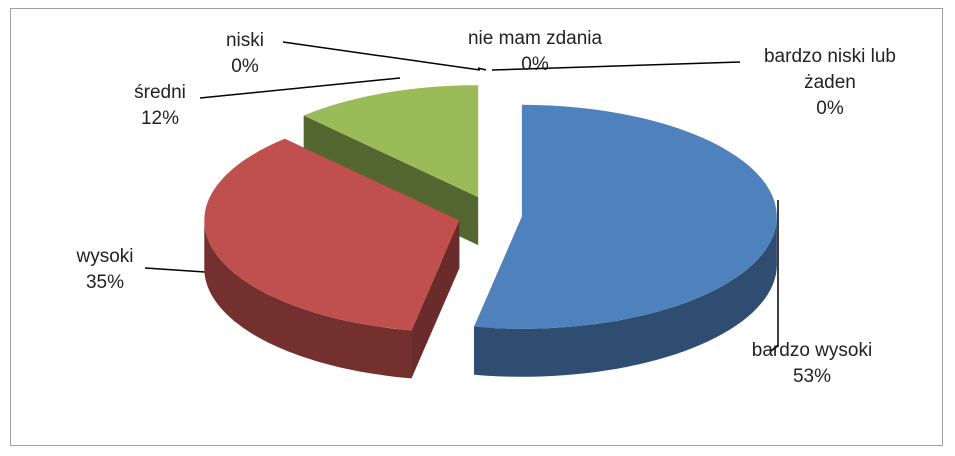  What do you see at coordinates (160, 118) in the screenshot?
I see `label-value: 12%` at bounding box center [160, 118].